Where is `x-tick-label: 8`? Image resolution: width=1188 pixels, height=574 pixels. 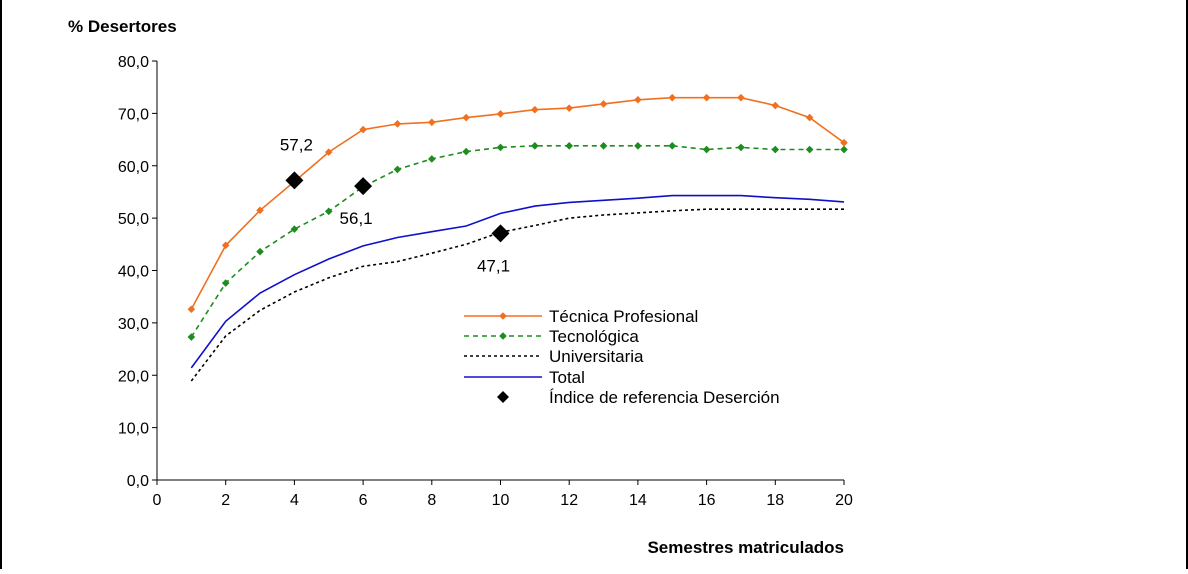 x-tick-label: 8 is located at coordinates (431, 500).